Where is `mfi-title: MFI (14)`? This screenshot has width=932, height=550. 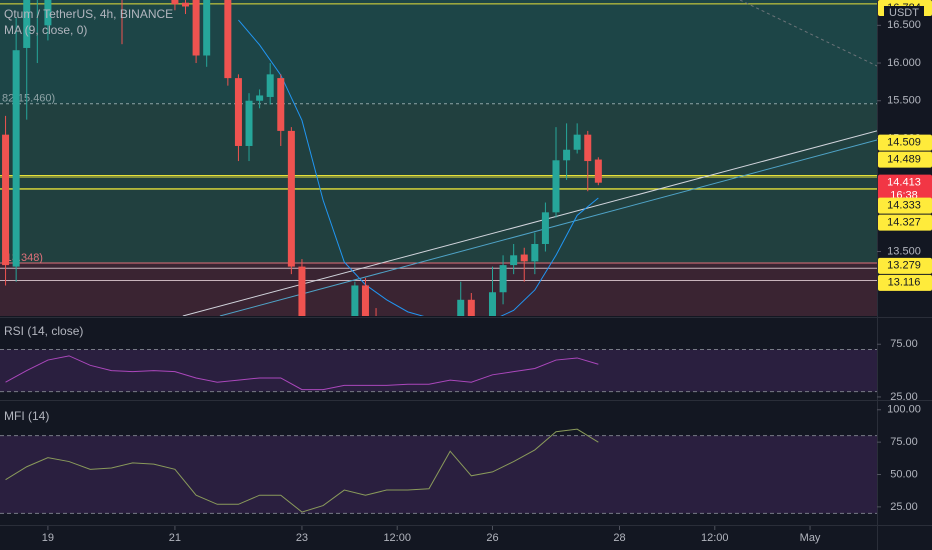
mfi-title: MFI (14) is located at coordinates (26, 416).